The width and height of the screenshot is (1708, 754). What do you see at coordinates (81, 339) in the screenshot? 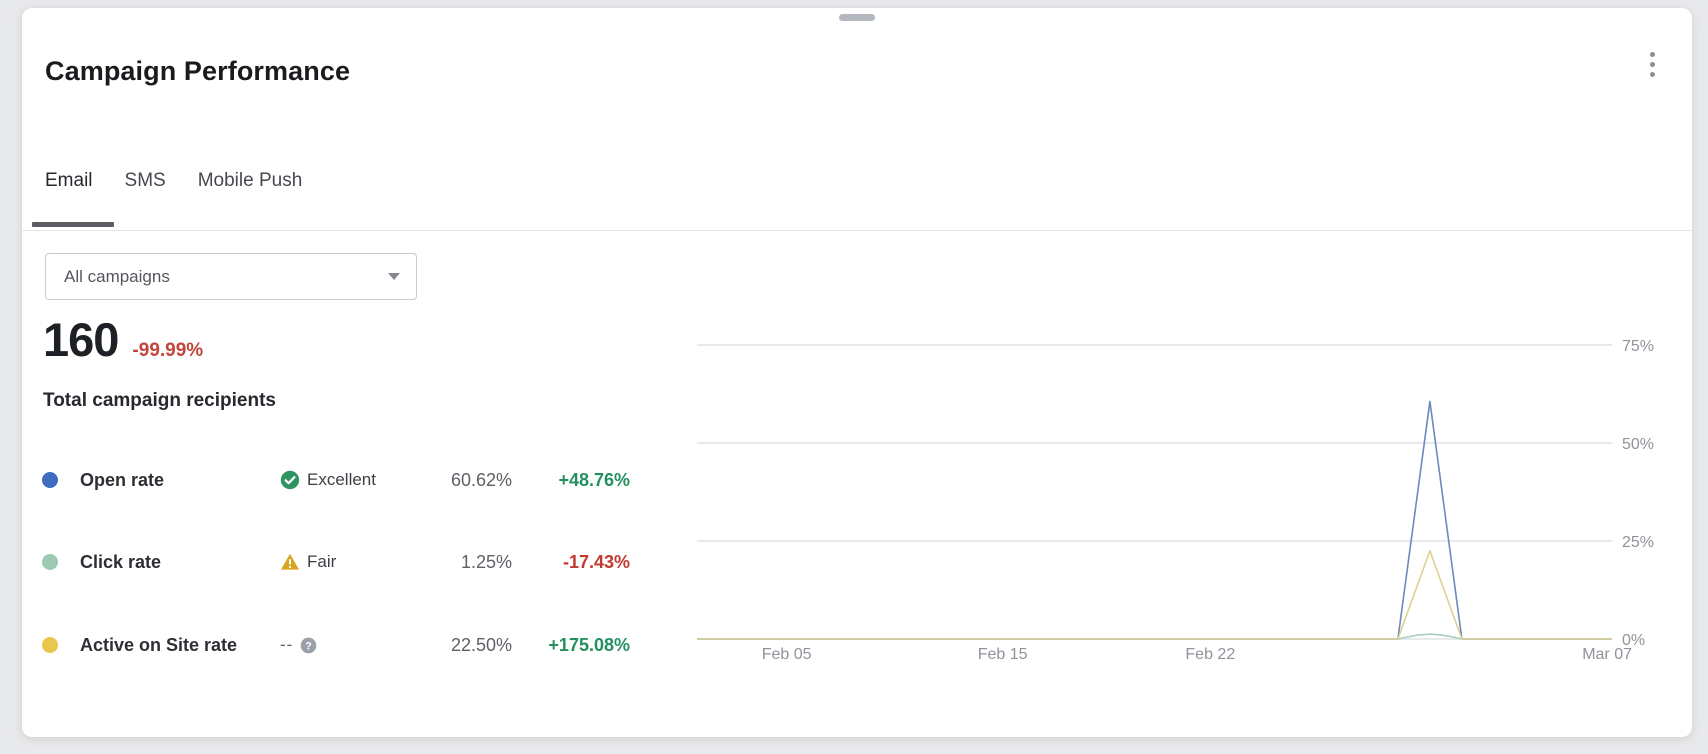
I see `recipients-count: 160` at bounding box center [81, 339].